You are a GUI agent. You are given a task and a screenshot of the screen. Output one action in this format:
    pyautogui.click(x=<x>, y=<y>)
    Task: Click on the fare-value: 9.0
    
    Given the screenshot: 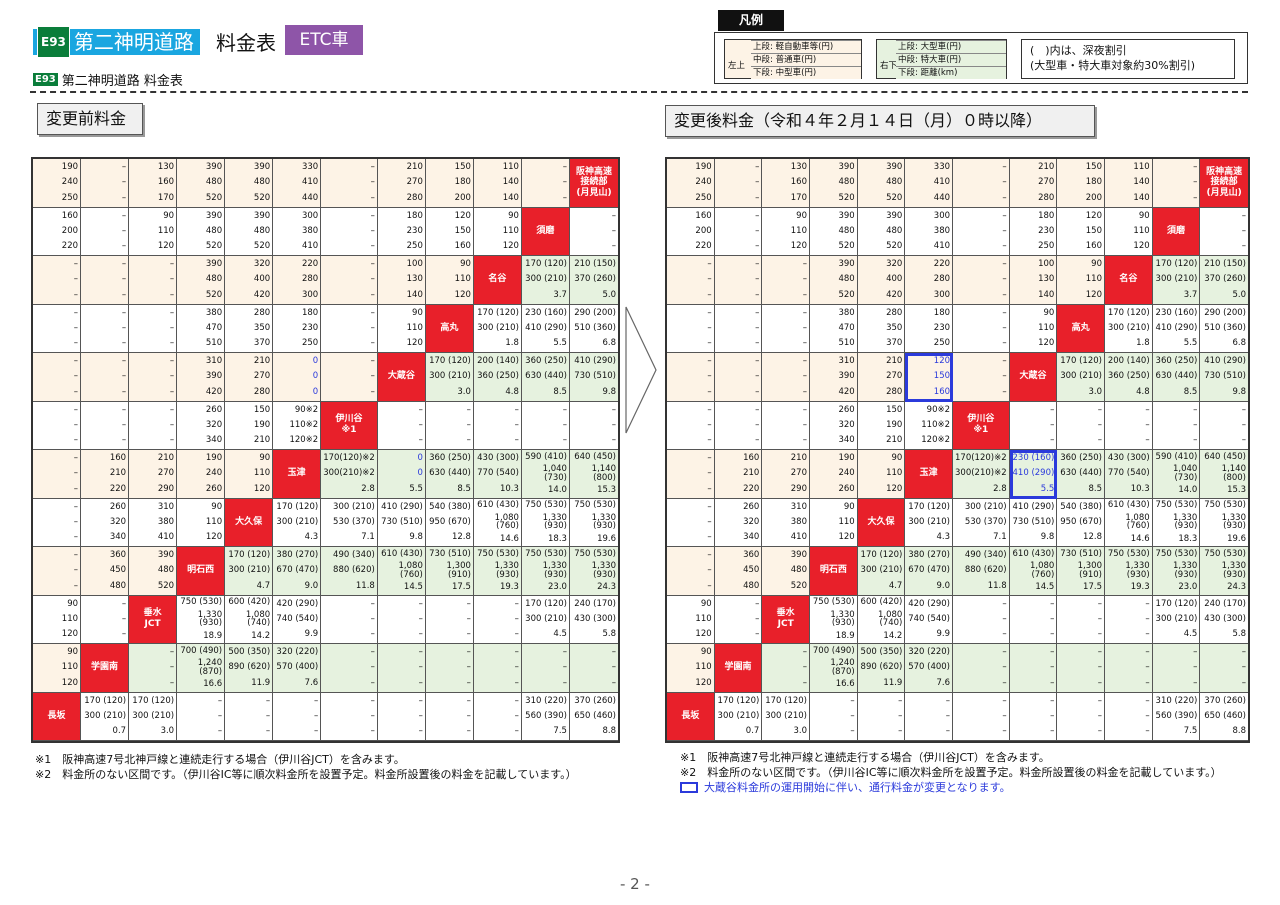 What is the action you would take?
    pyautogui.click(x=311, y=585)
    